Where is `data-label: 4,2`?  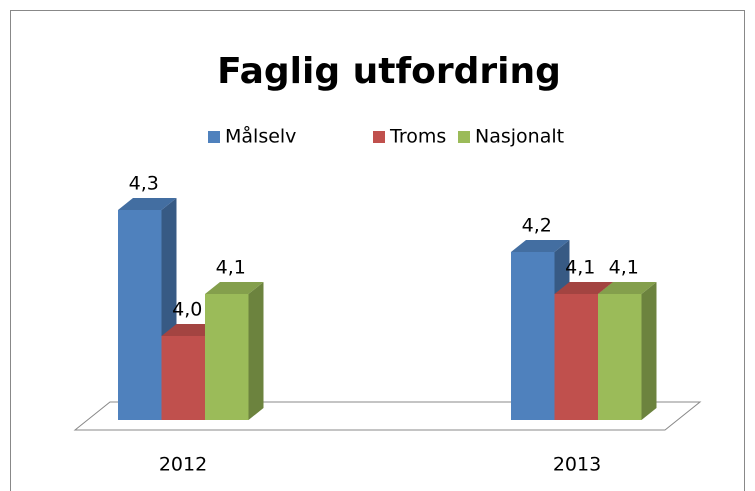
data-label: 4,2 is located at coordinates (537, 226).